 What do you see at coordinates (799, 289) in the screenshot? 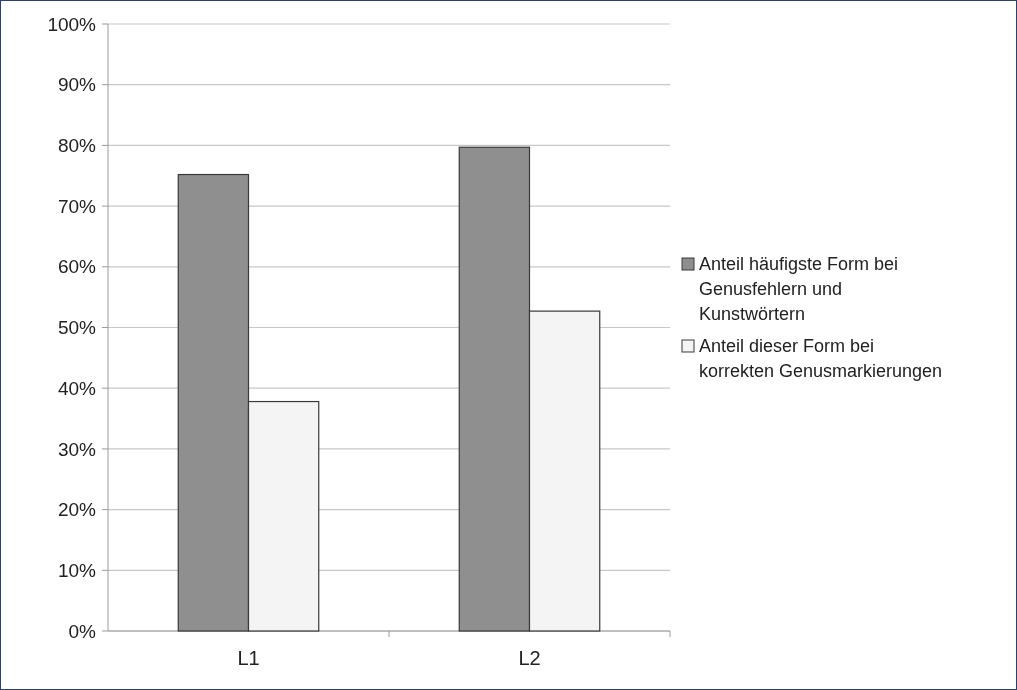
I see `legend-label: Anteil häufigste Form bei Genusfehlern und Kunstwörtern` at bounding box center [799, 289].